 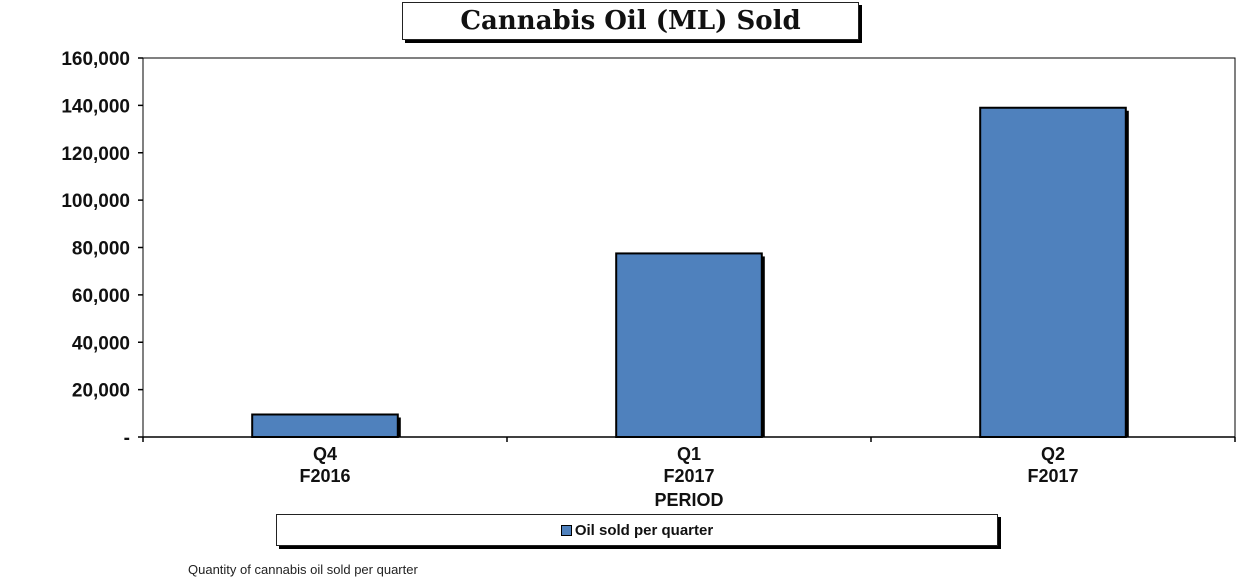 What do you see at coordinates (127, 438) in the screenshot?
I see `y-tick-label: -` at bounding box center [127, 438].